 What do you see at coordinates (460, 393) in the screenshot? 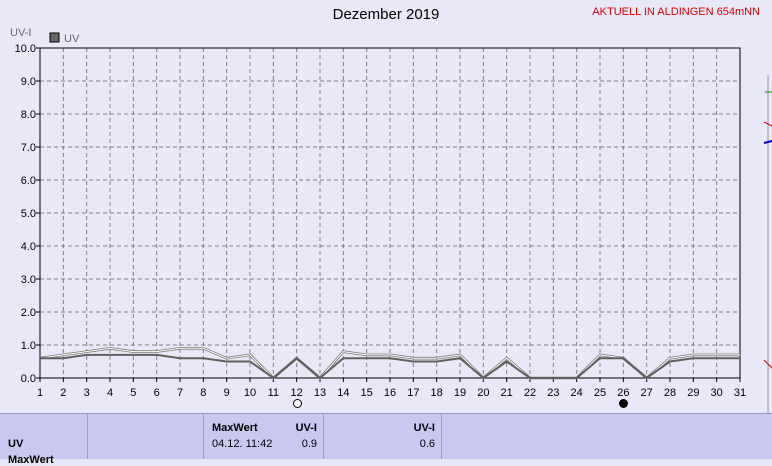
I see `x-tick-label: 19` at bounding box center [460, 393].